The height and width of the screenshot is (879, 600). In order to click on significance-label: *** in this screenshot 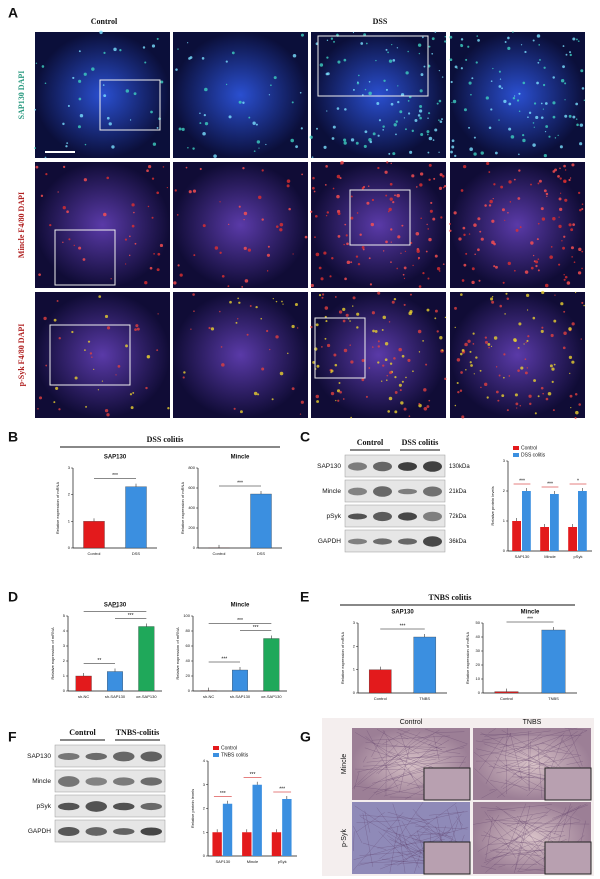, I will do `click(522, 481)`.